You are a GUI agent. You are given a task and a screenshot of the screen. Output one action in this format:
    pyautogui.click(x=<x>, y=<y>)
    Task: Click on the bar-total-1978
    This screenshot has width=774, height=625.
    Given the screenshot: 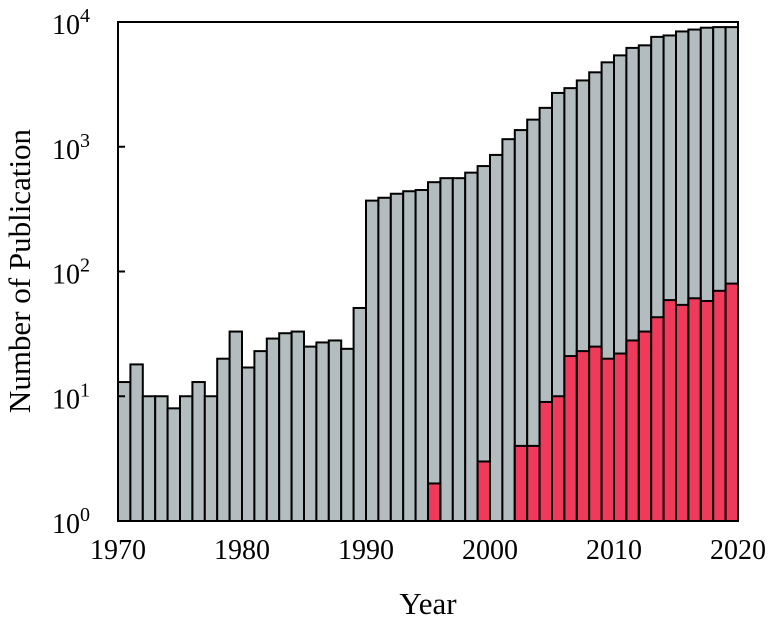 What is the action you would take?
    pyautogui.click(x=223, y=440)
    